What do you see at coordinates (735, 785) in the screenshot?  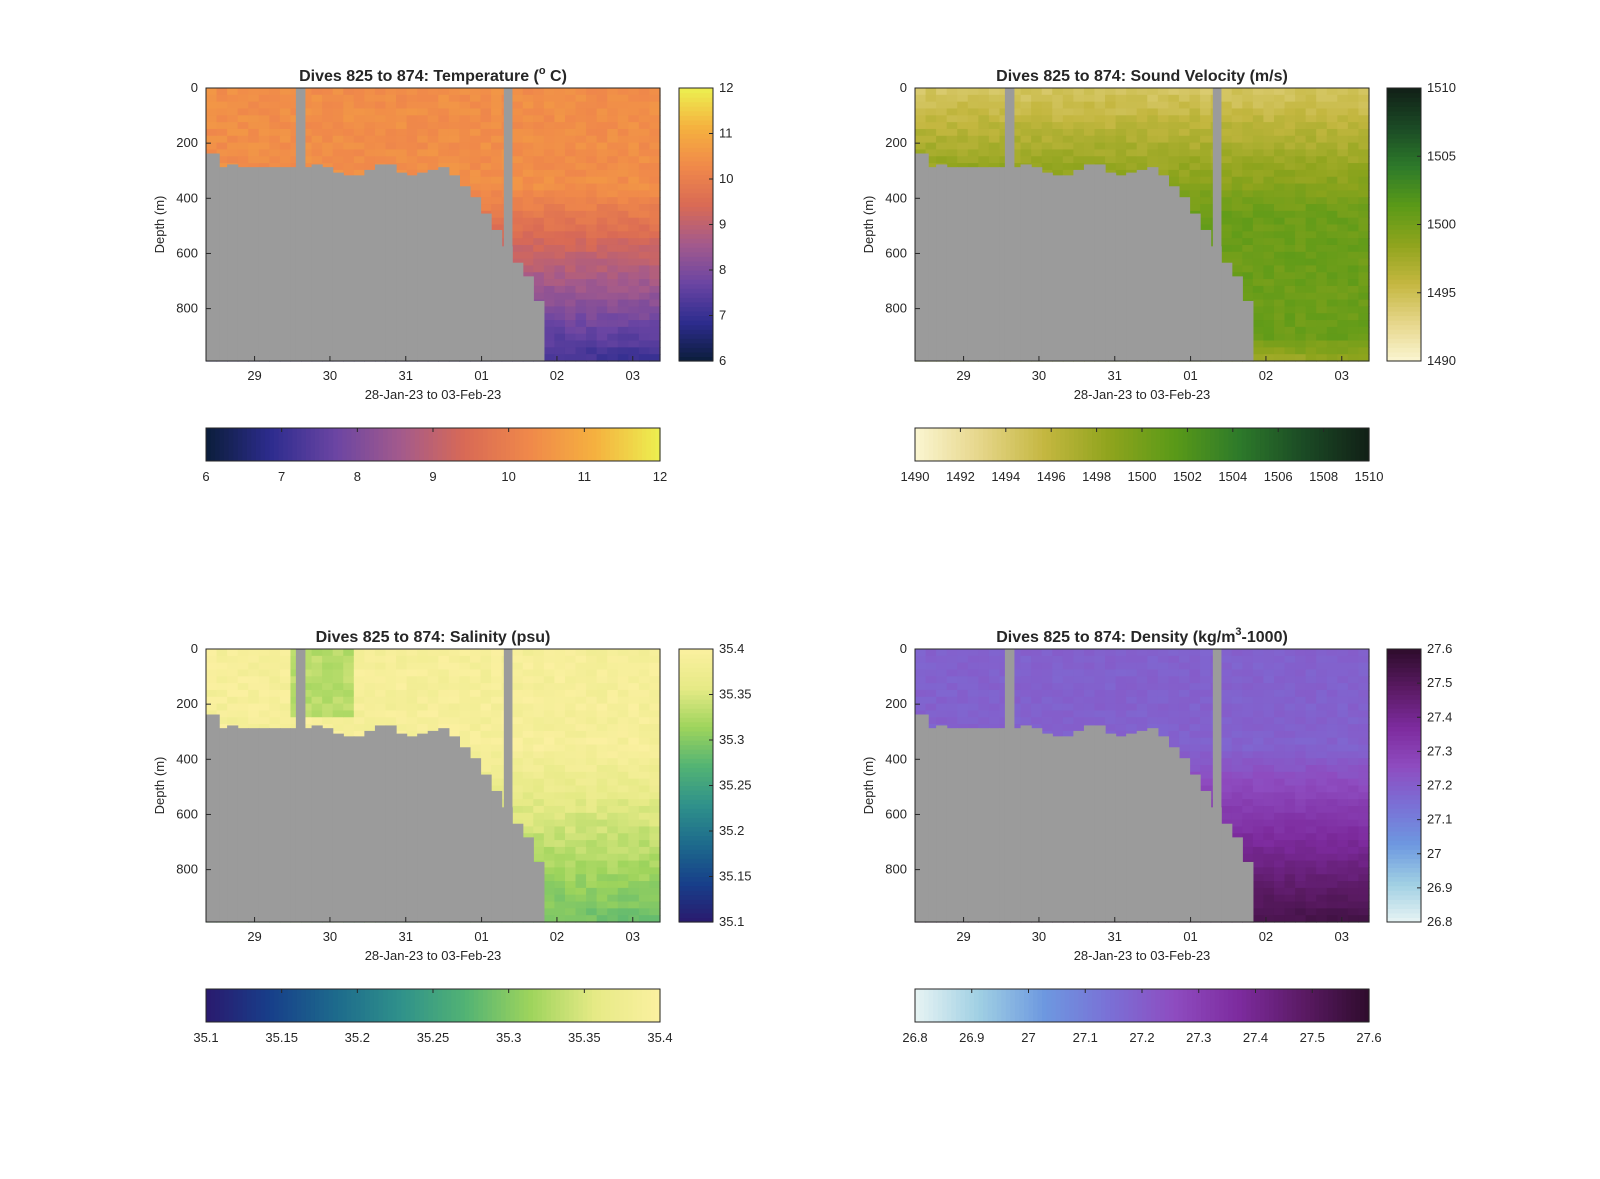 I see `side-colorbar-tick-label: 35.25` at bounding box center [735, 785].